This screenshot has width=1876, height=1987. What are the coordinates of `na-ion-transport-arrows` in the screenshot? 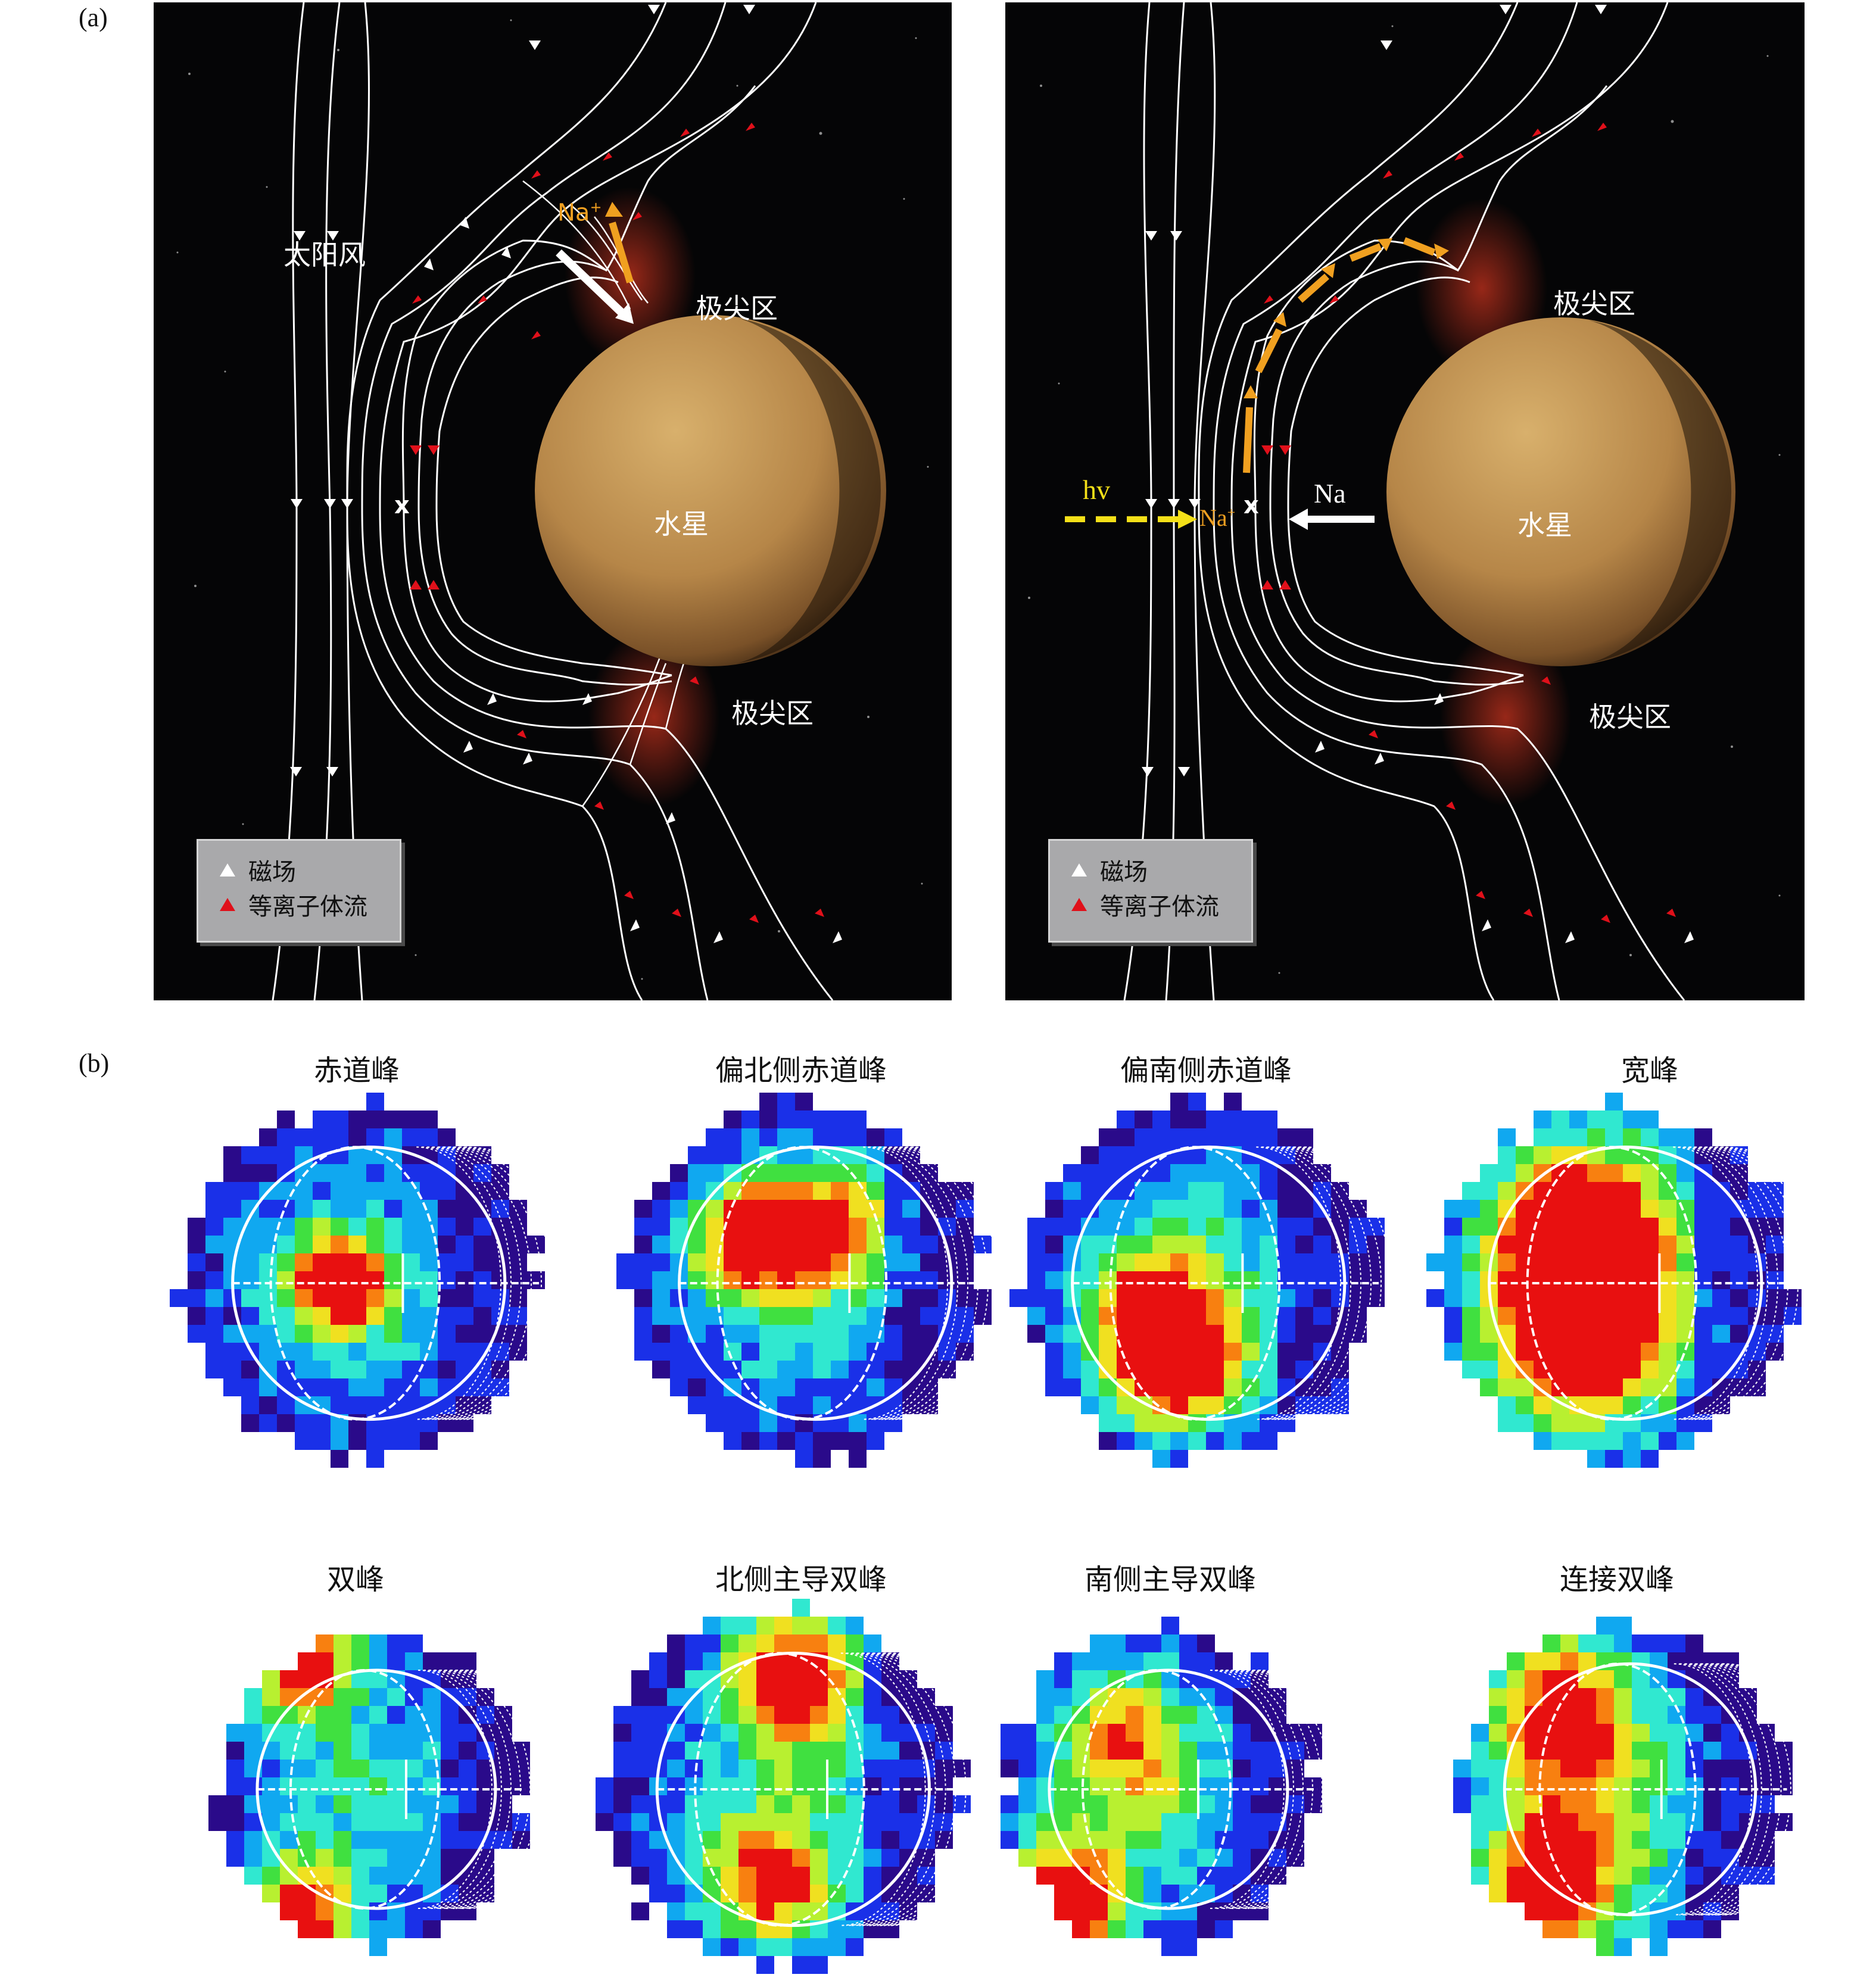 It's located at (1339, 355).